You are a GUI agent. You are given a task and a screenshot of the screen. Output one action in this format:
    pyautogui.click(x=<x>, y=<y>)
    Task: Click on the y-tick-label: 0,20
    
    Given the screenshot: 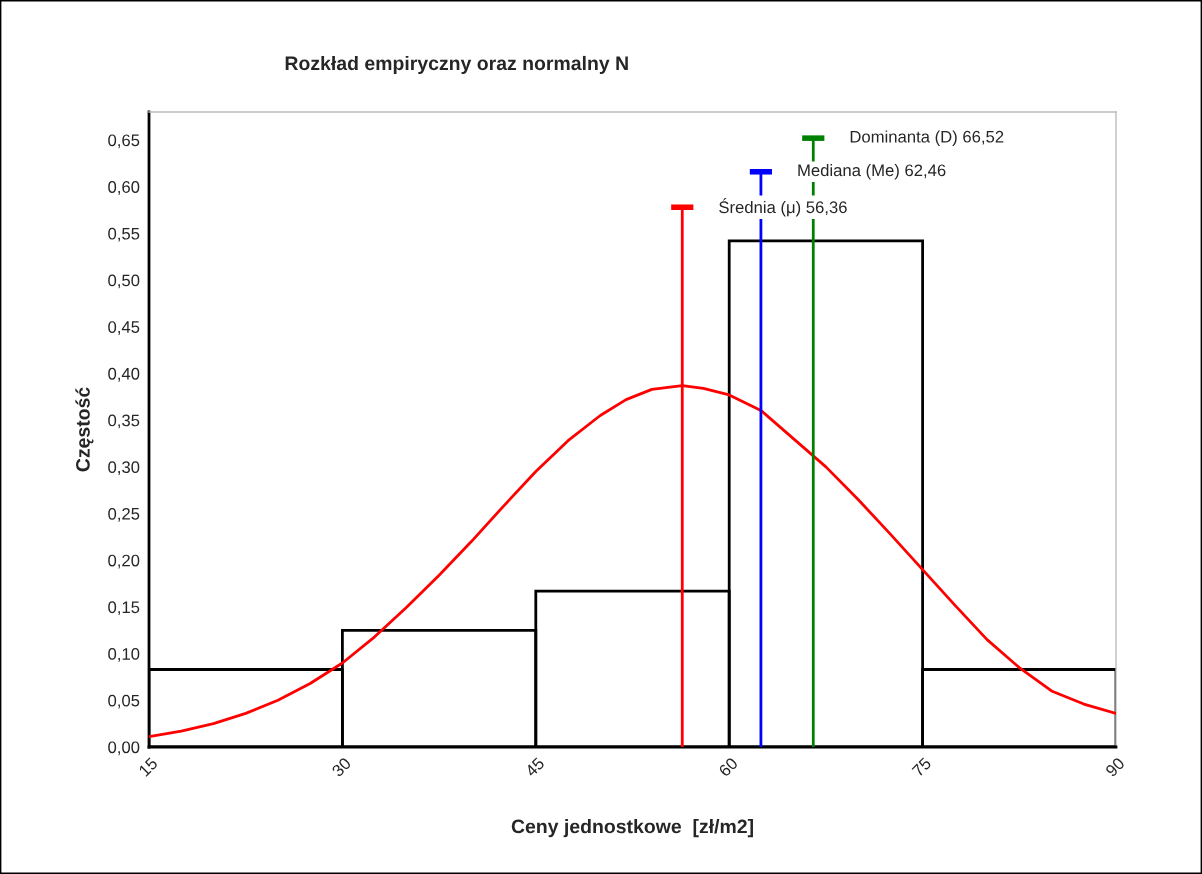 What is the action you would take?
    pyautogui.click(x=124, y=561)
    